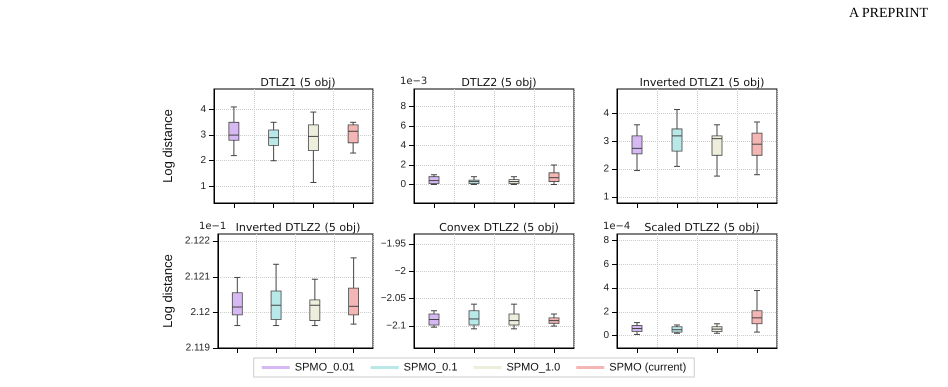  What do you see at coordinates (702, 82) in the screenshot?
I see `chart-title: Inverted DTLZ1 (5 obj)` at bounding box center [702, 82].